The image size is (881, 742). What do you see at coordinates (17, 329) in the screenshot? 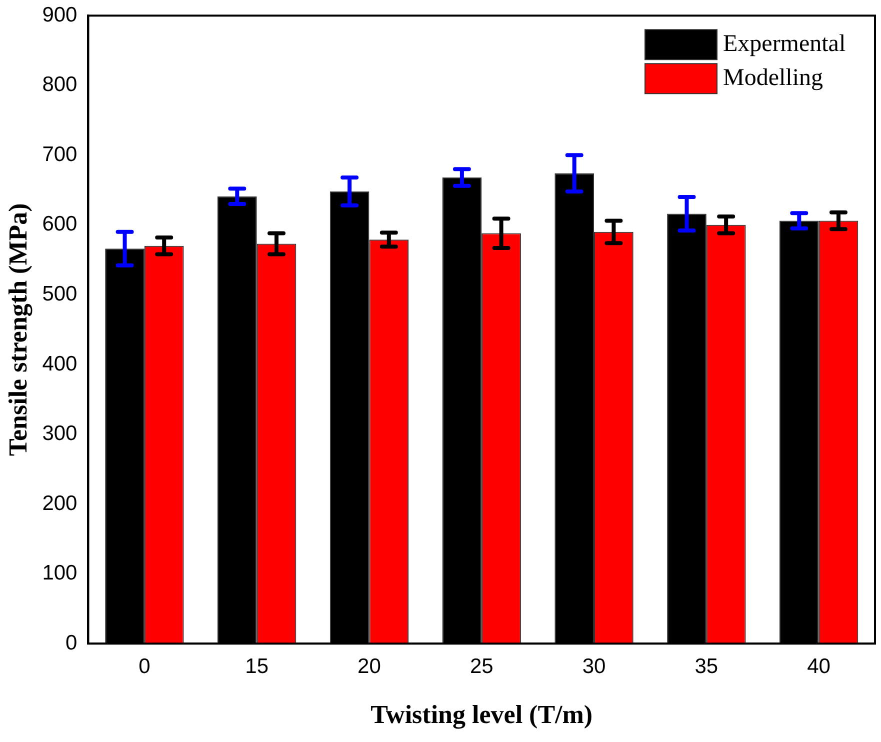
I see `y-axis-title: Tensile strength (MPa)` at bounding box center [17, 329].